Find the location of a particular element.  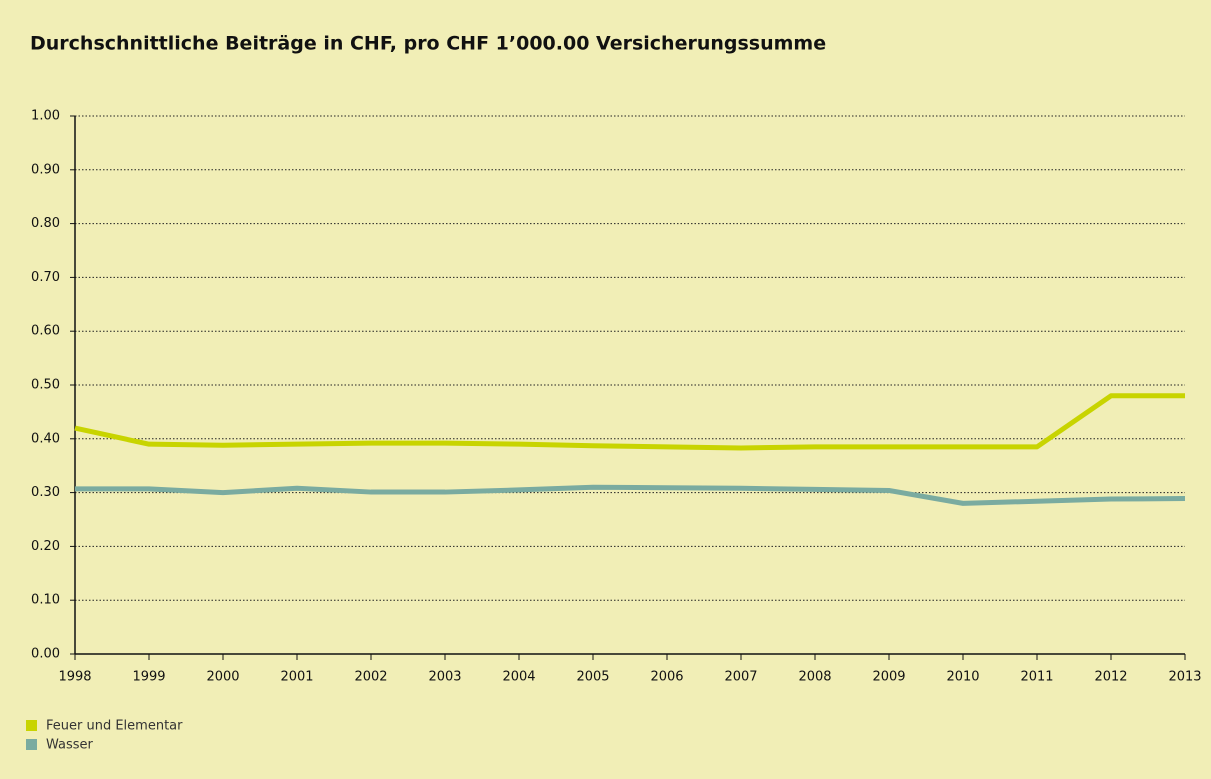

x-tick-label: 2007 is located at coordinates (740, 677).